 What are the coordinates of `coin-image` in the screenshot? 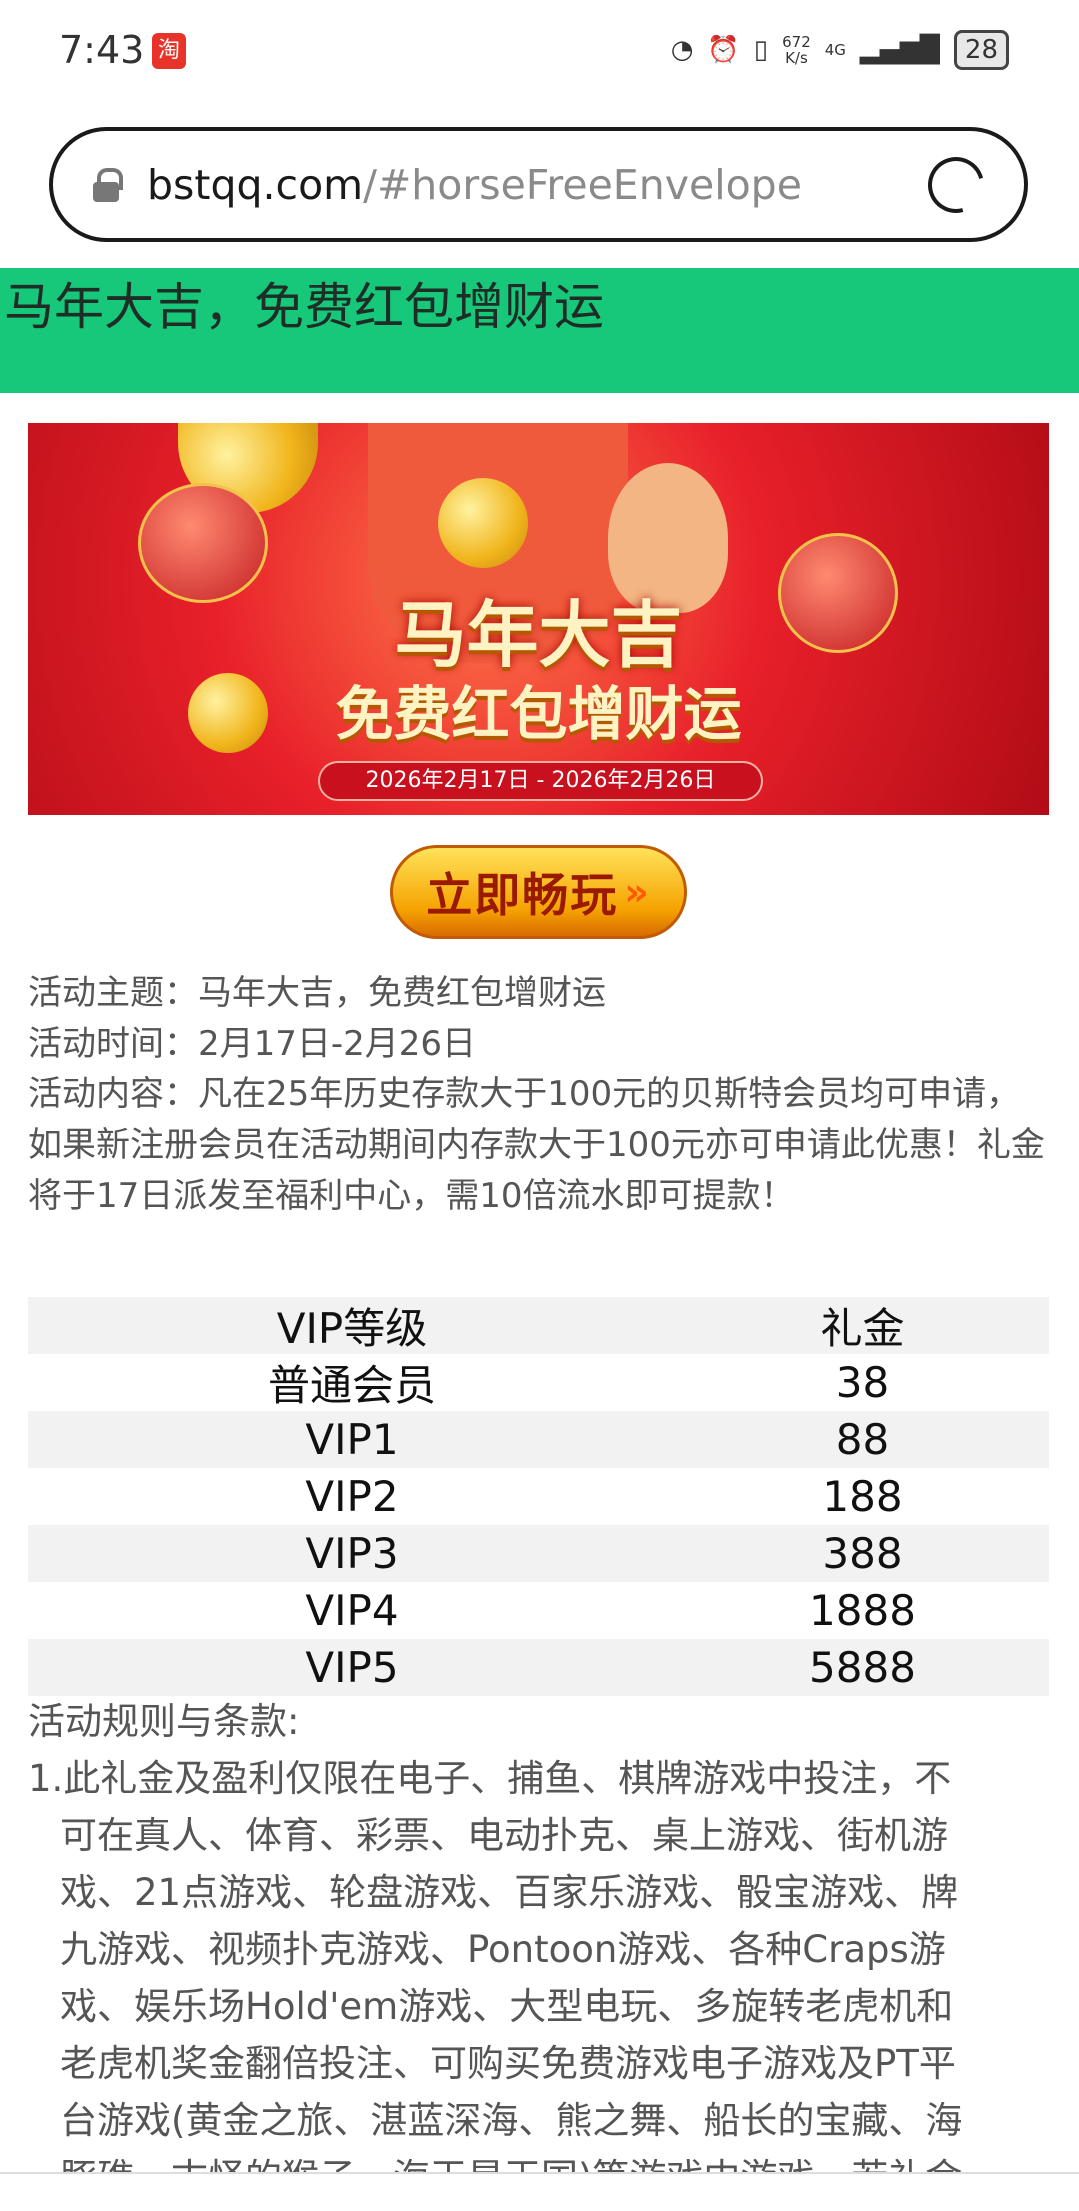 It's located at (228, 713).